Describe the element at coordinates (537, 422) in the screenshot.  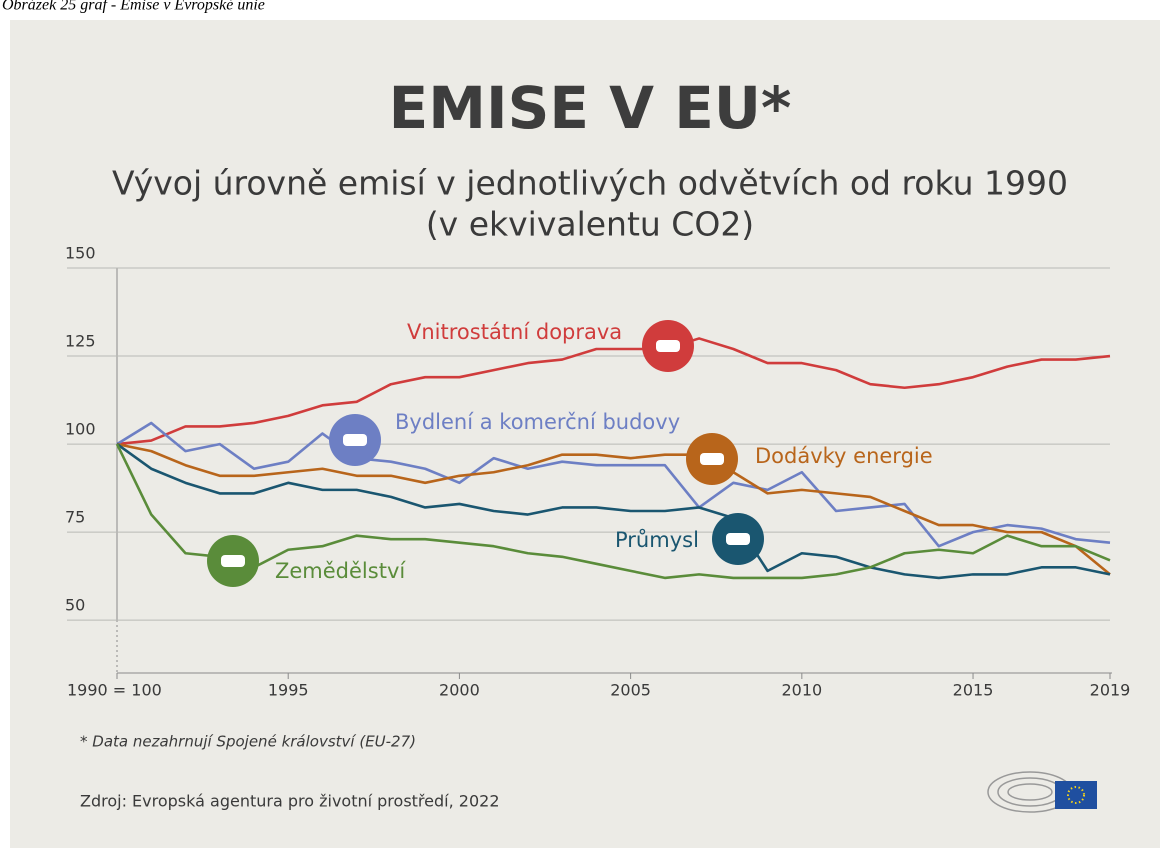
I see `series-label: Bydlení a komerční budovy` at that location.